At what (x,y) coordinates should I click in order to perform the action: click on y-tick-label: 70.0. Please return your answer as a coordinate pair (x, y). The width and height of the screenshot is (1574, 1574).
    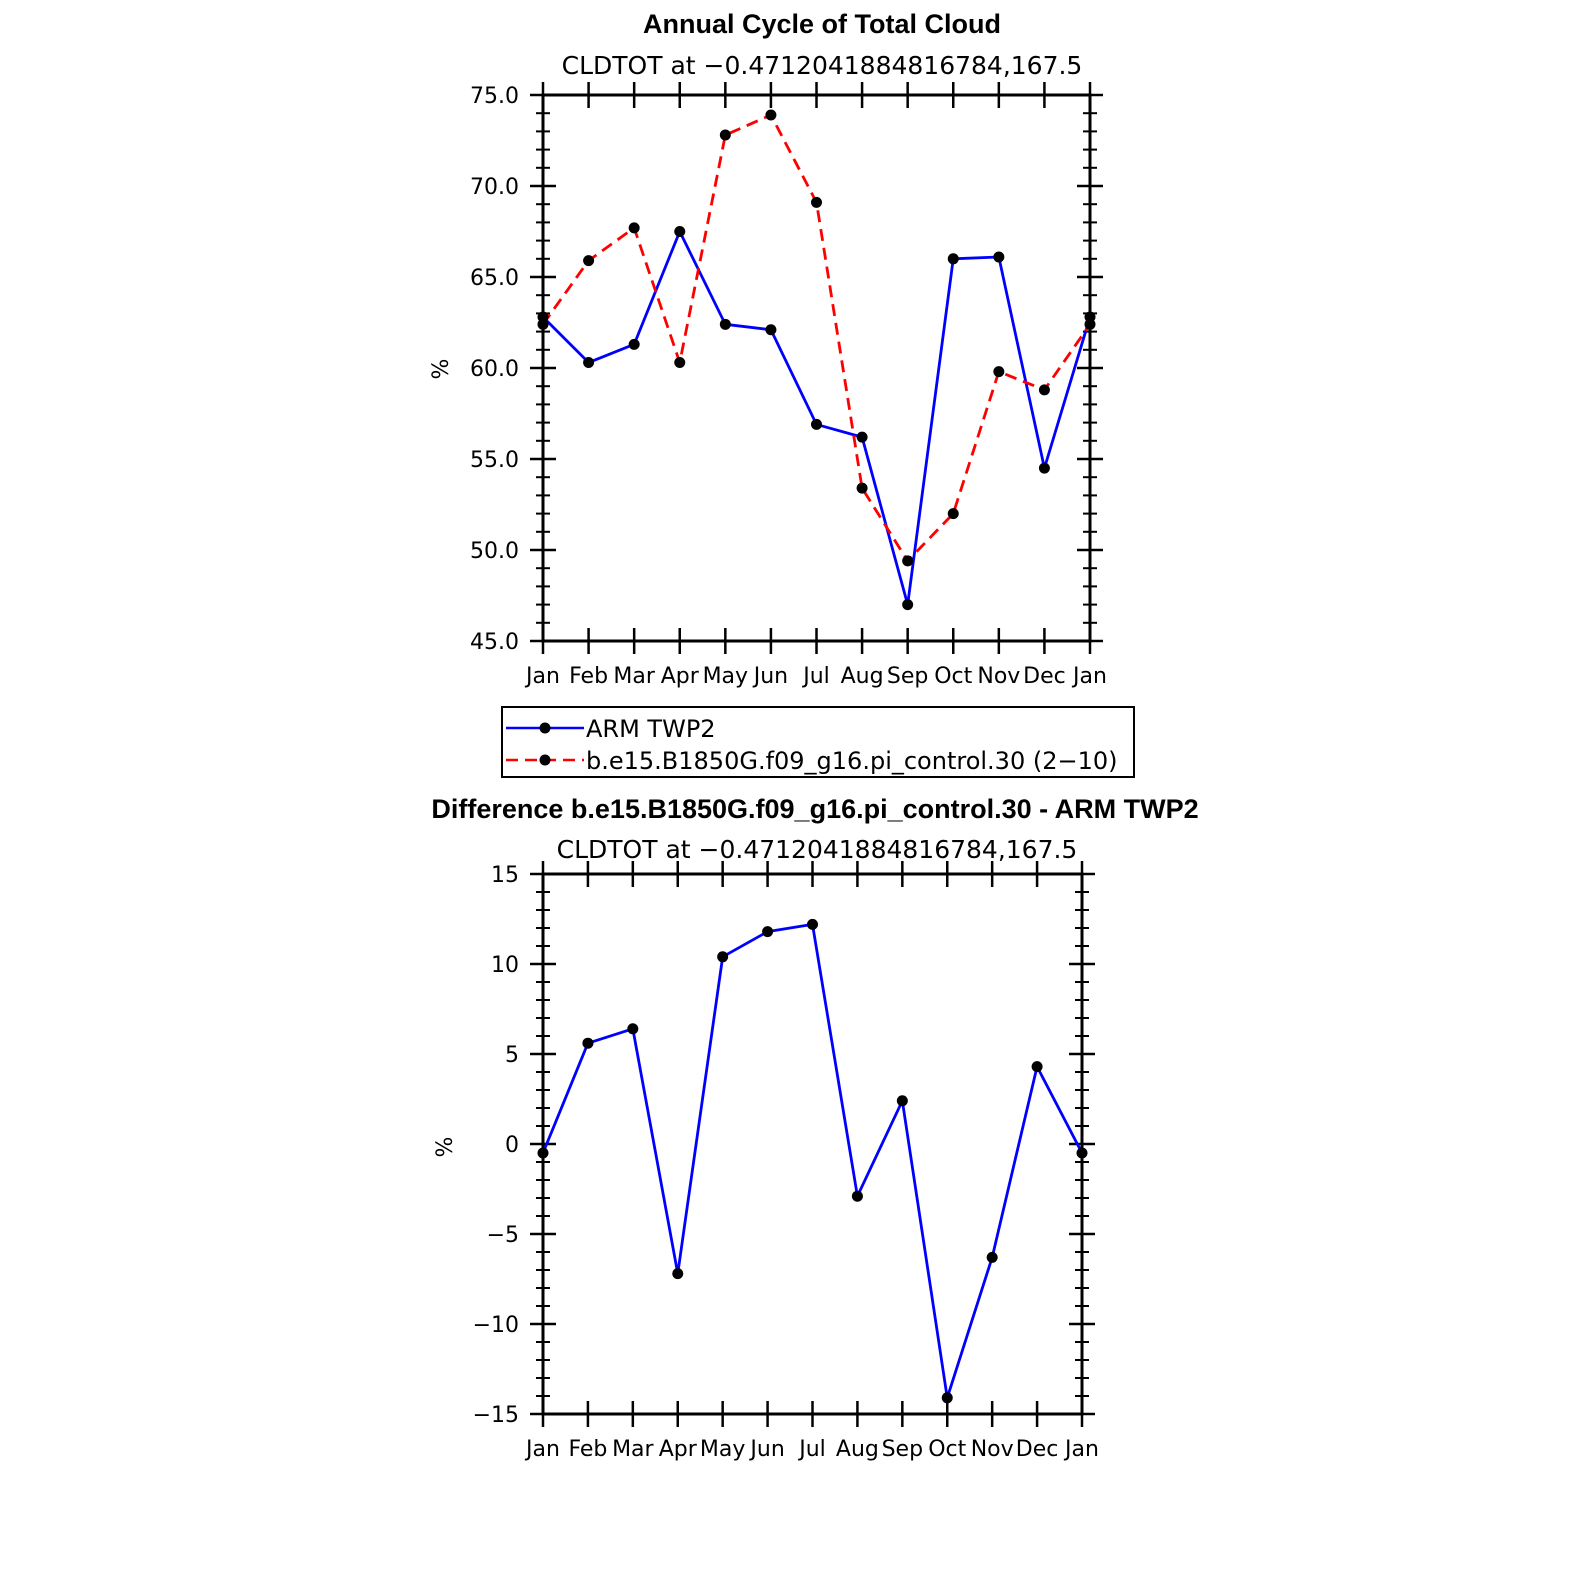
    Looking at the image, I should click on (494, 187).